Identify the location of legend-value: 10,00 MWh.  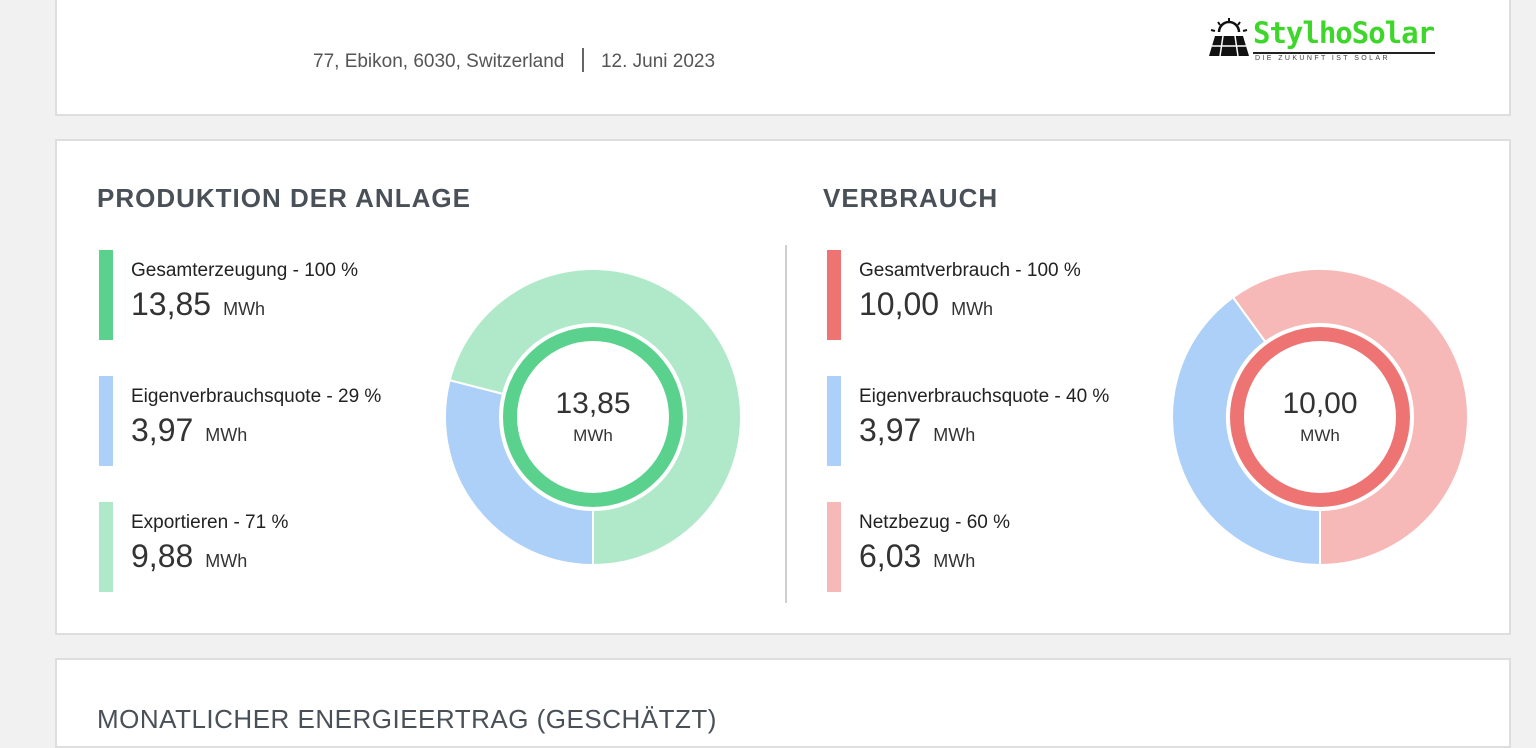
(926, 304).